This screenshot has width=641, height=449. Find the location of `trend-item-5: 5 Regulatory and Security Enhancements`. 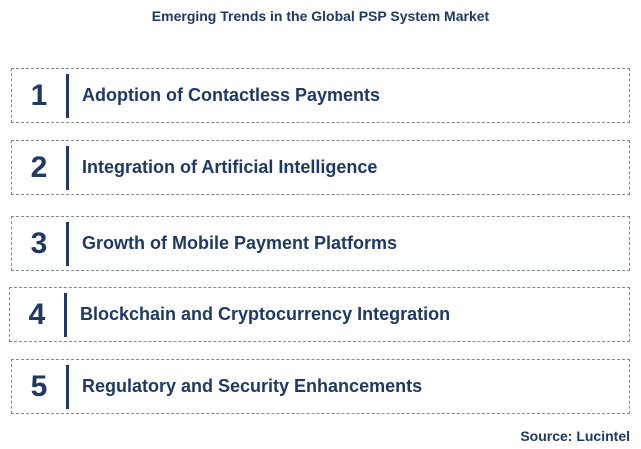

trend-item-5: 5 Regulatory and Security Enhancements is located at coordinates (320, 386).